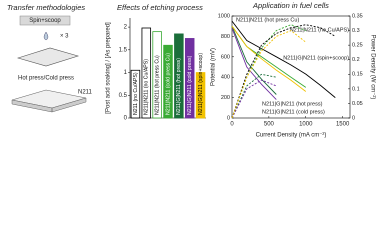 This screenshot has height=240, width=378. I want to click on bar-label: N211|N211 (cold press Cu), so click(168, 84).